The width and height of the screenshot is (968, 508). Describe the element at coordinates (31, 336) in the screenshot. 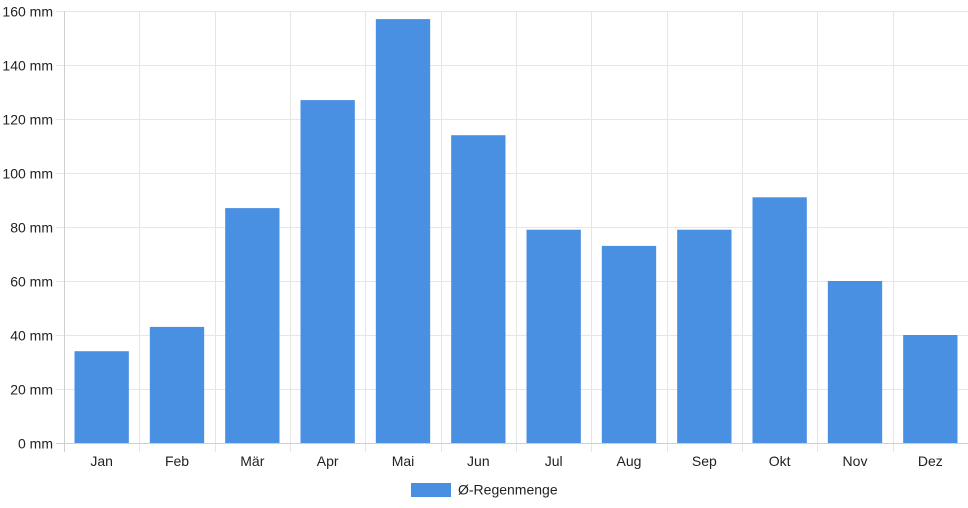

I see `y-tick-label: 40 mm` at that location.